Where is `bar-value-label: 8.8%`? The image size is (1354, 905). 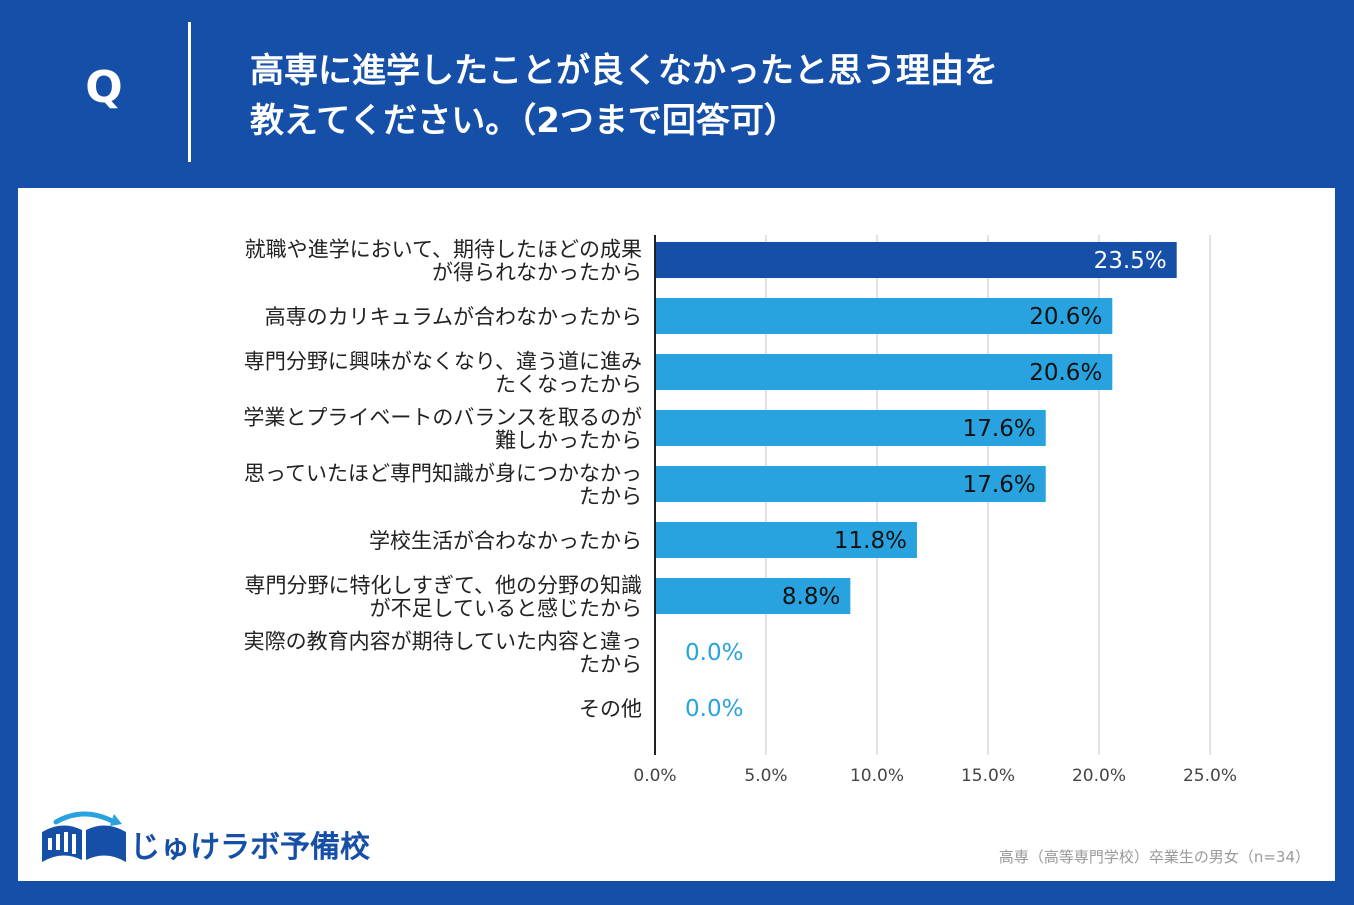
bar-value-label: 8.8% is located at coordinates (811, 597).